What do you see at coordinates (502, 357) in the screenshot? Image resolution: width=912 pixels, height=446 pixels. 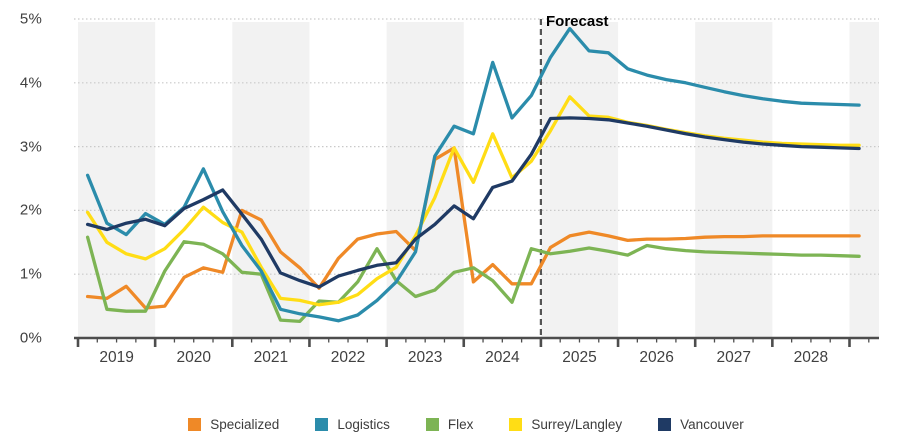 I see `year-label: 2024` at bounding box center [502, 357].